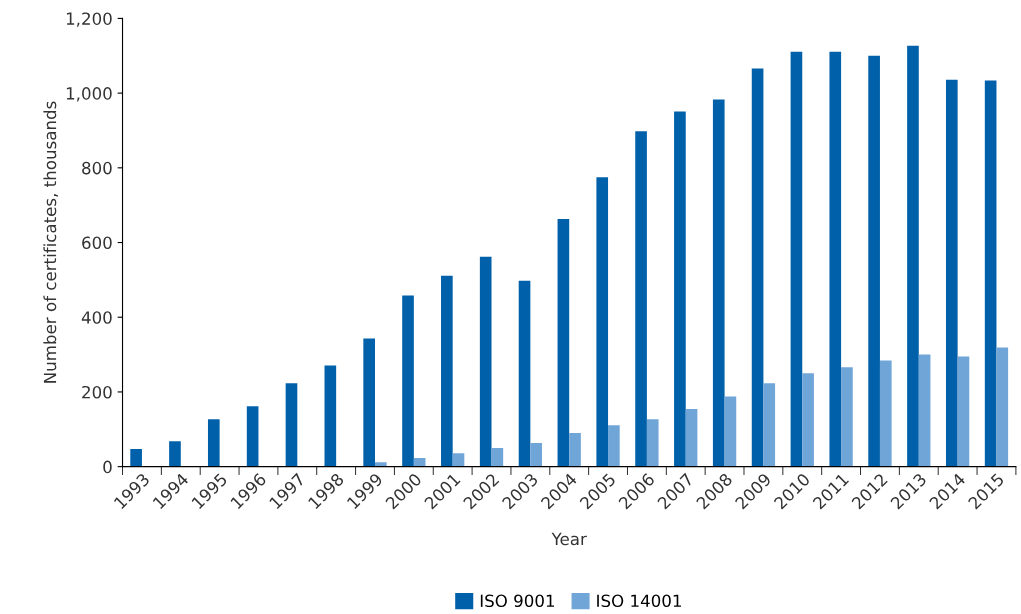  What do you see at coordinates (569, 539) in the screenshot?
I see `x-axis-title: Year` at bounding box center [569, 539].